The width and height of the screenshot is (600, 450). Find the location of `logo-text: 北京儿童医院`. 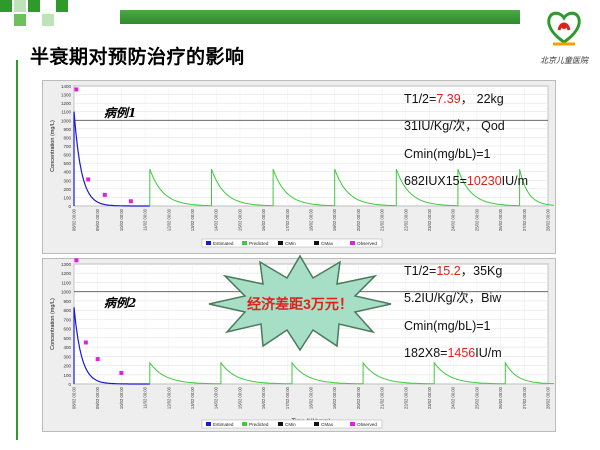

logo-text: 北京儿童医院 is located at coordinates (564, 60).